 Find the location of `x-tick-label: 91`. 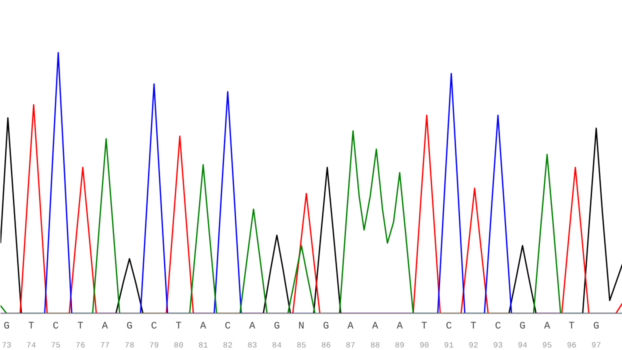

x-tick-label: 91 is located at coordinates (449, 346).